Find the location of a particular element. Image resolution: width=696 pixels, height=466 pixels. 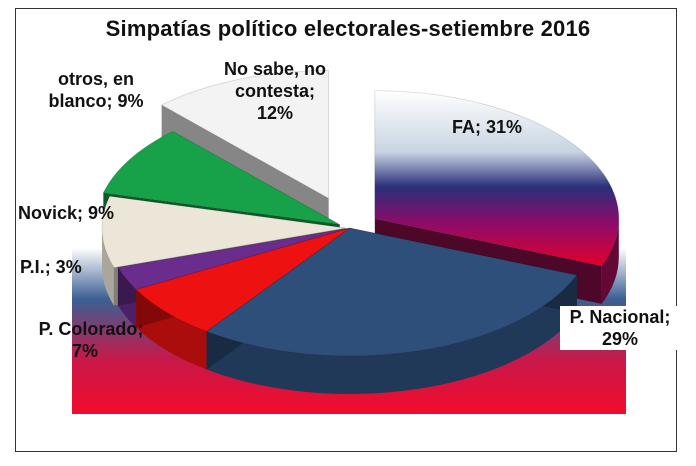

pie-slice-top-otros-en-blanco is located at coordinates (221, 178).